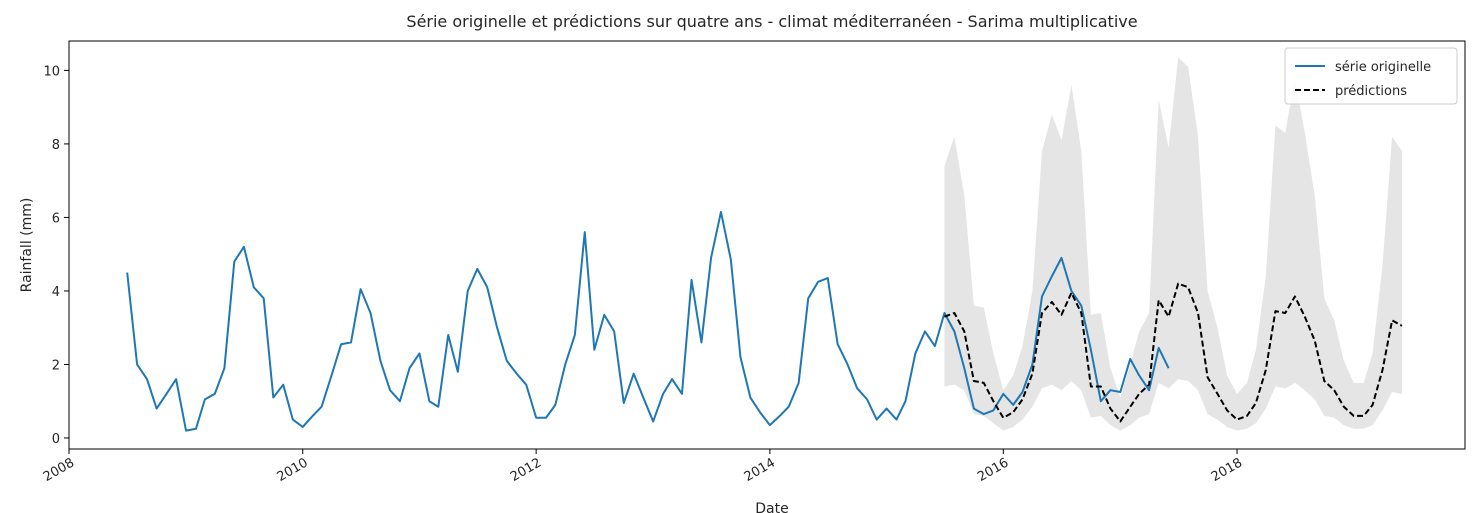 This screenshot has height=513, width=1477. I want to click on x-axis-label: Date, so click(771, 507).